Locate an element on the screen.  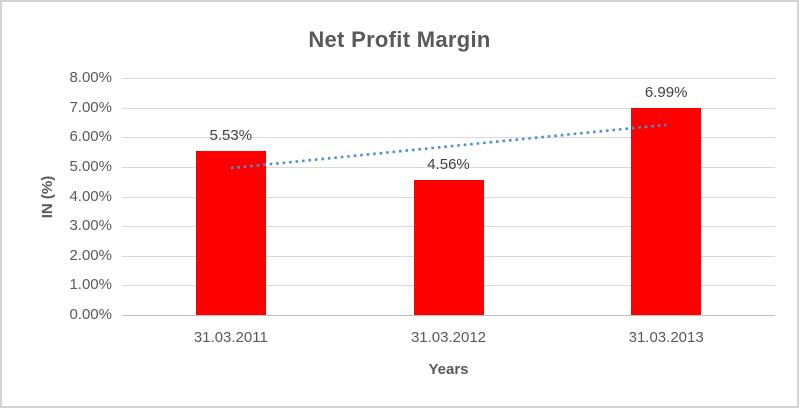
x-axis-tick-label: 31.03.2013 is located at coordinates (666, 337).